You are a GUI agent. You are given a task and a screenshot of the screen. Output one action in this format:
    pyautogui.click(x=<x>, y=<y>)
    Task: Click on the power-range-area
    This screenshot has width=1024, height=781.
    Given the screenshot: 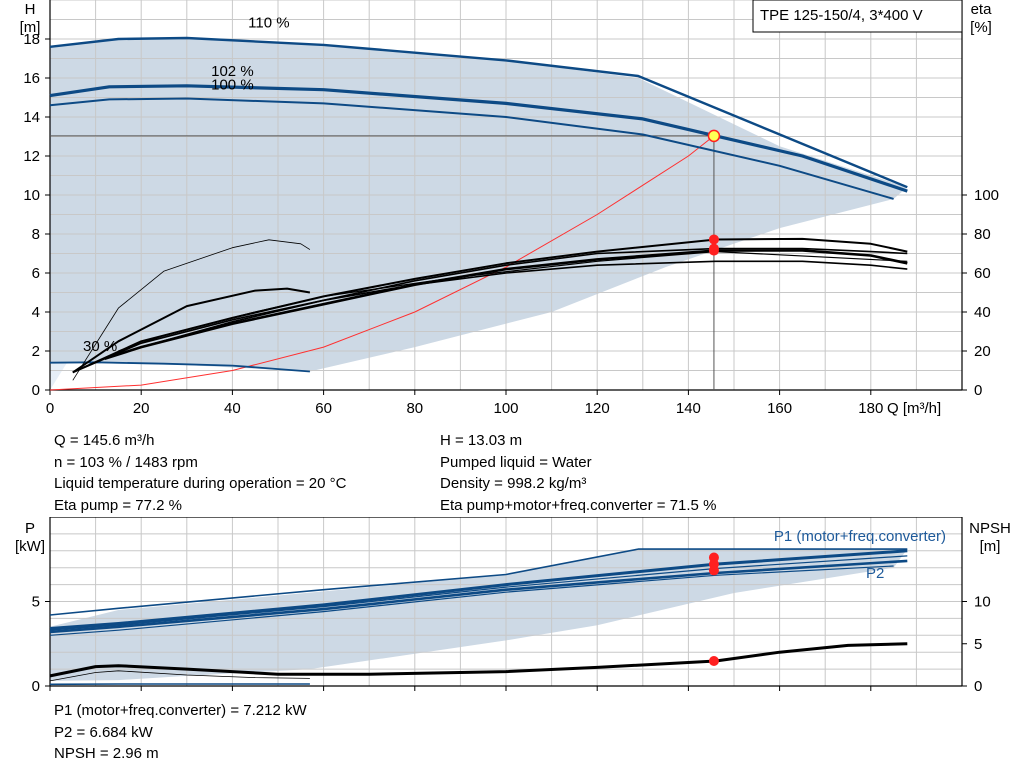 What is the action you would take?
    pyautogui.click(x=479, y=615)
    